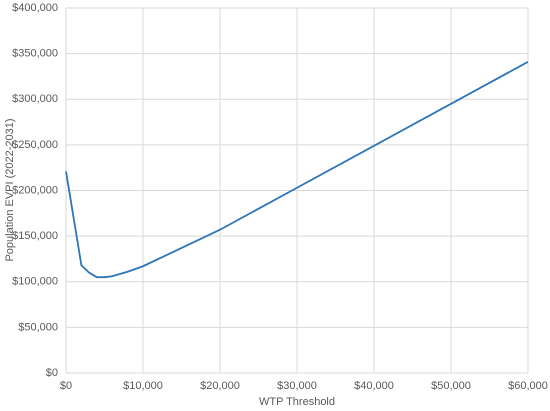 Image resolution: width=550 pixels, height=411 pixels. Describe the element at coordinates (220, 386) in the screenshot. I see `x-tick-label: $20,000` at that location.